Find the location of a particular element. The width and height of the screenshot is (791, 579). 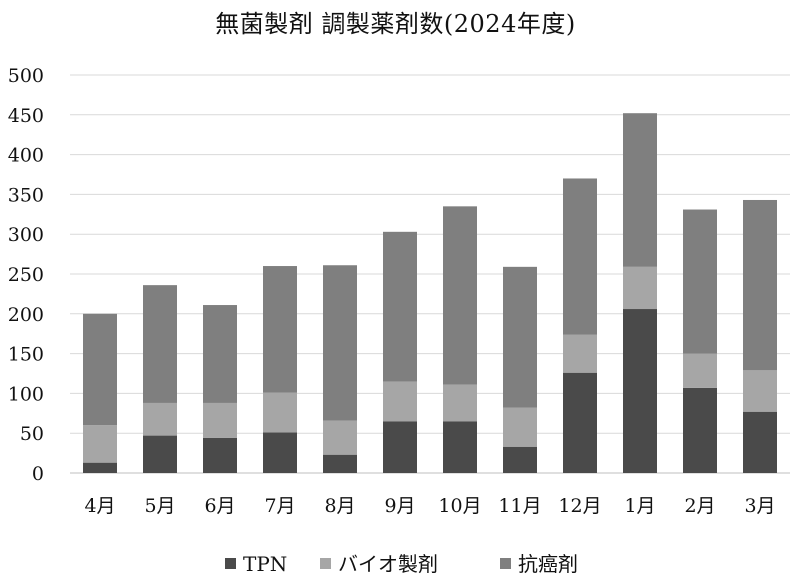

y-tick-label: 200 is located at coordinates (26, 315).